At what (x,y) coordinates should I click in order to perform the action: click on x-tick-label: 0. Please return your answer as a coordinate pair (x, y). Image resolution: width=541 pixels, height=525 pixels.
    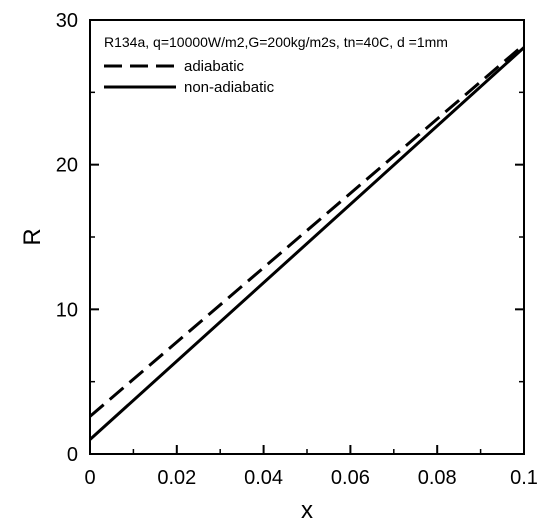
    Looking at the image, I should click on (89, 478).